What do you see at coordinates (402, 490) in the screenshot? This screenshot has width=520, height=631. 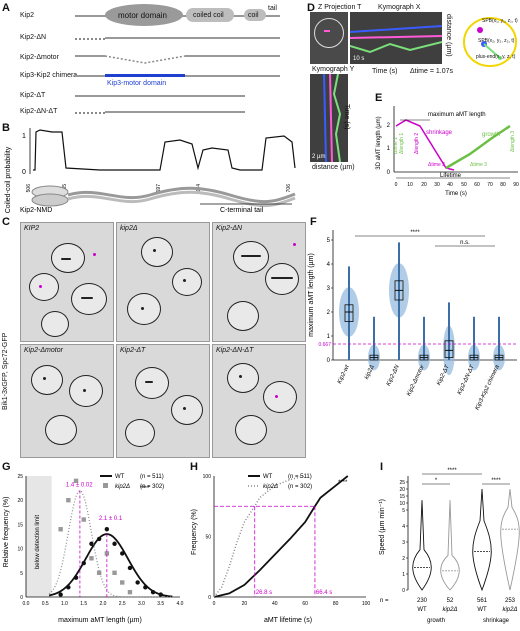 I see `i-ytick: 20` at bounding box center [402, 490].